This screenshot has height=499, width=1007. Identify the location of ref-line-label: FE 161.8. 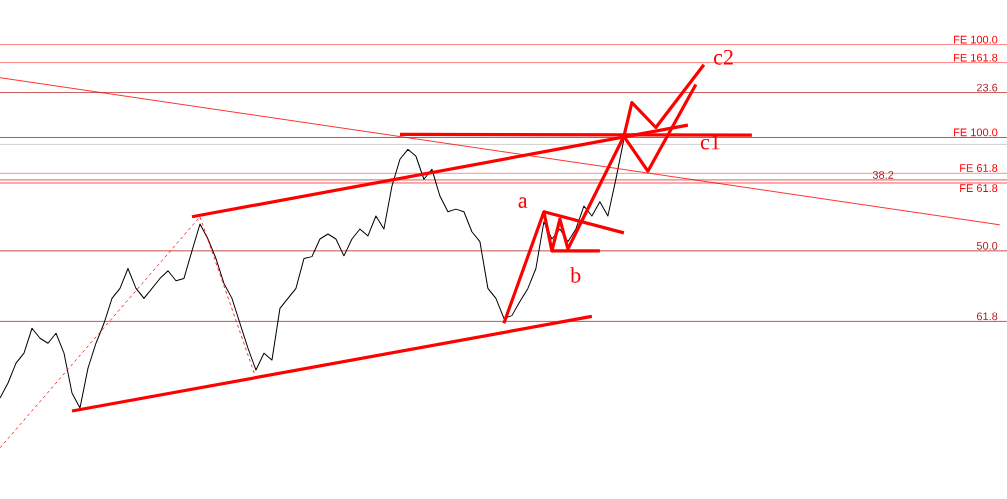
(976, 57).